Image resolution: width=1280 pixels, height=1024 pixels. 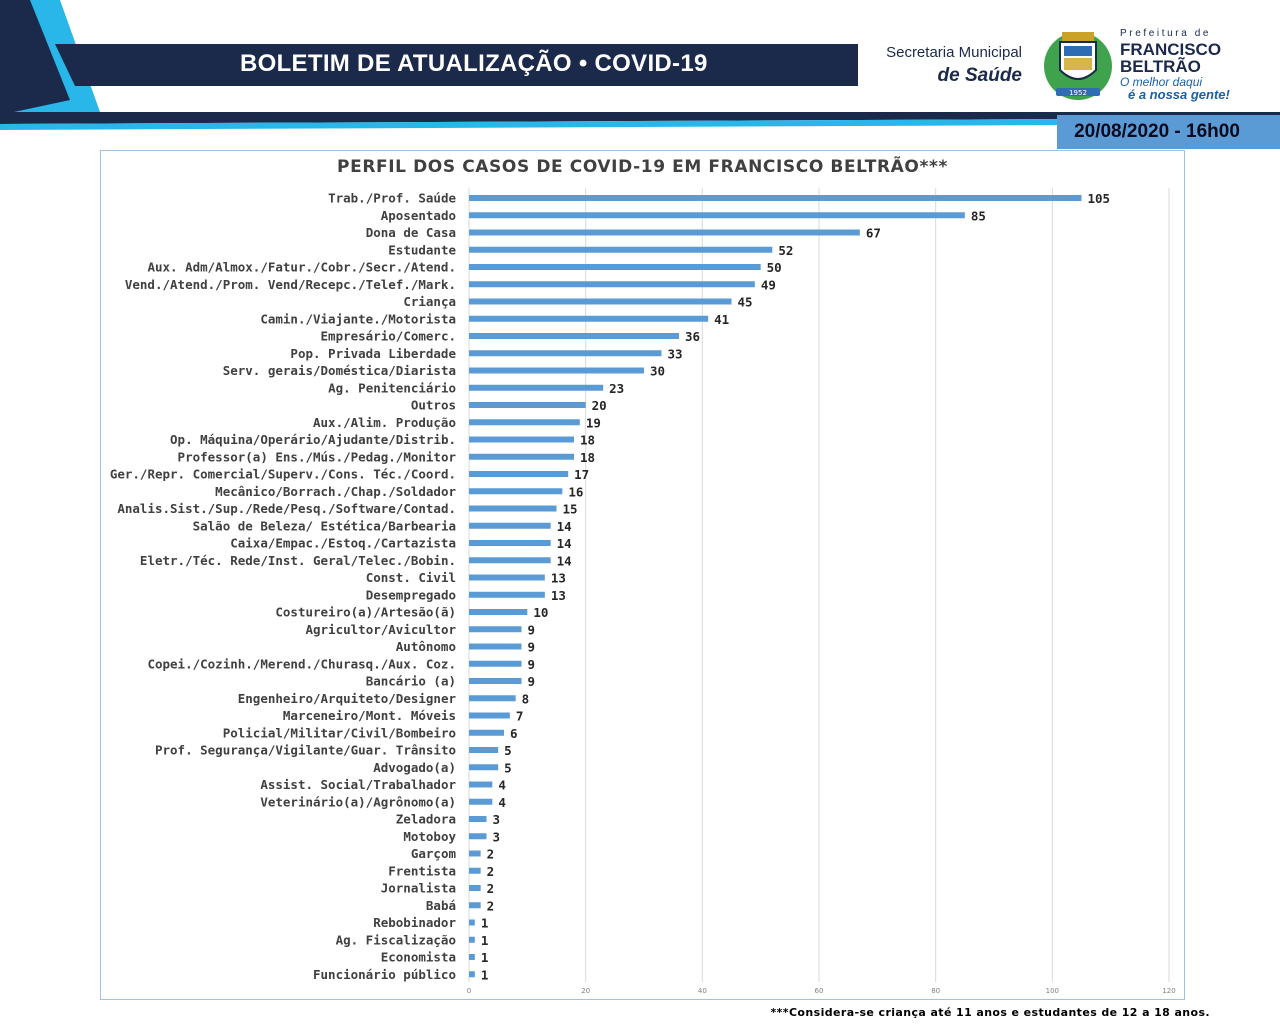 I want to click on category-label: Advogado(a), so click(x=414, y=767).